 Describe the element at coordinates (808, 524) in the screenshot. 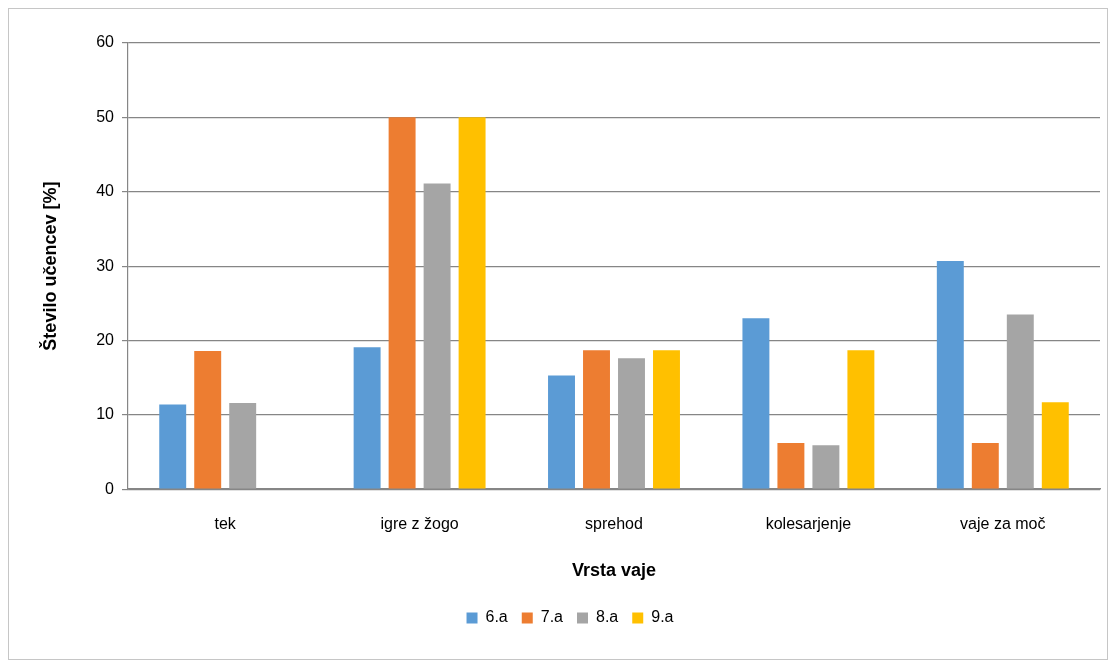

I see `x-tick-label: kolesarjenje` at that location.